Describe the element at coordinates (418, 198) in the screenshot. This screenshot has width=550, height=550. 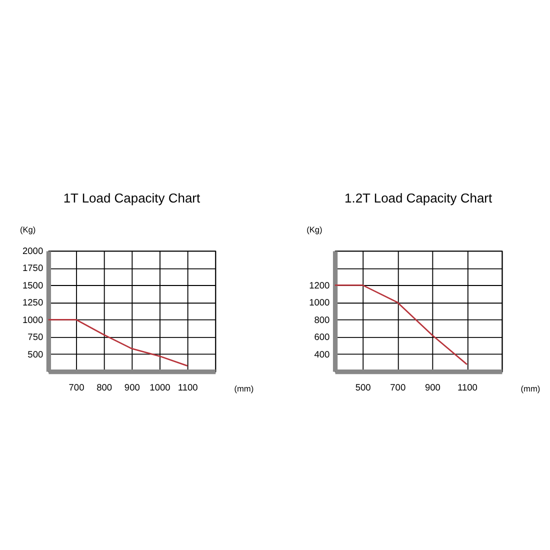
I see `chart-title: 1.2T Load Capacity Chart` at that location.